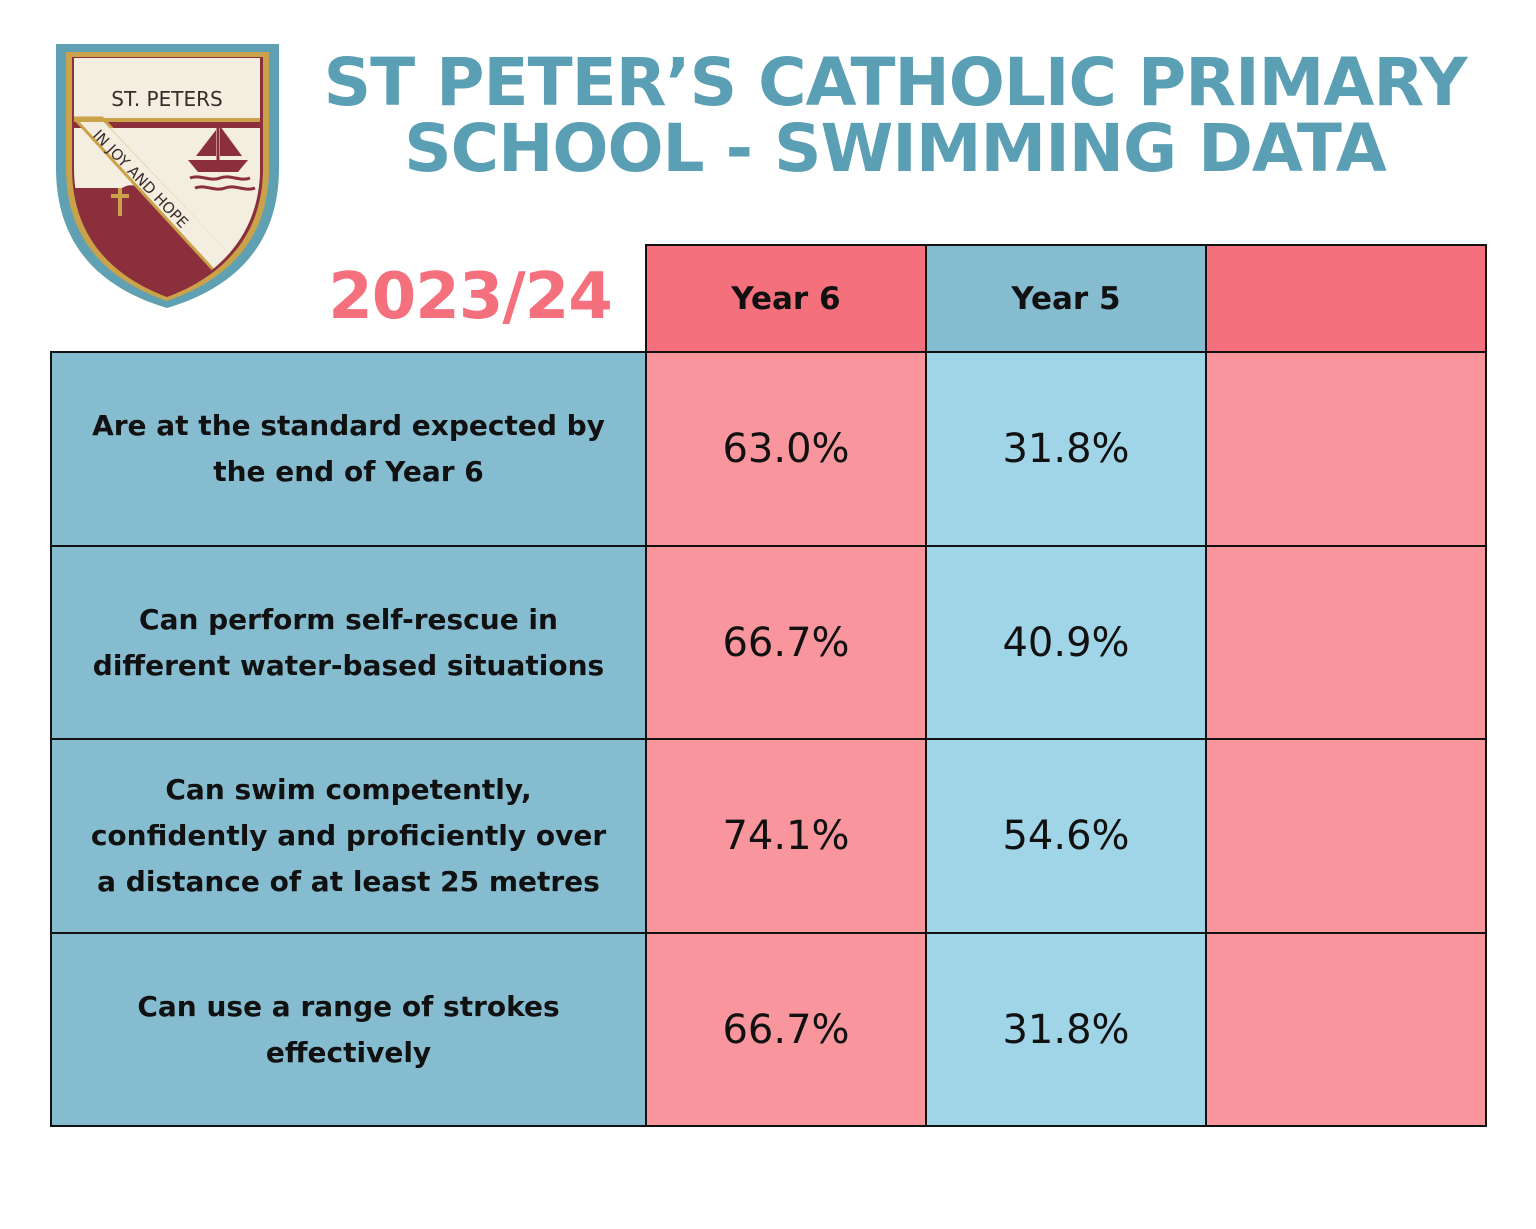  I want to click on header-empty, so click(1346, 298).